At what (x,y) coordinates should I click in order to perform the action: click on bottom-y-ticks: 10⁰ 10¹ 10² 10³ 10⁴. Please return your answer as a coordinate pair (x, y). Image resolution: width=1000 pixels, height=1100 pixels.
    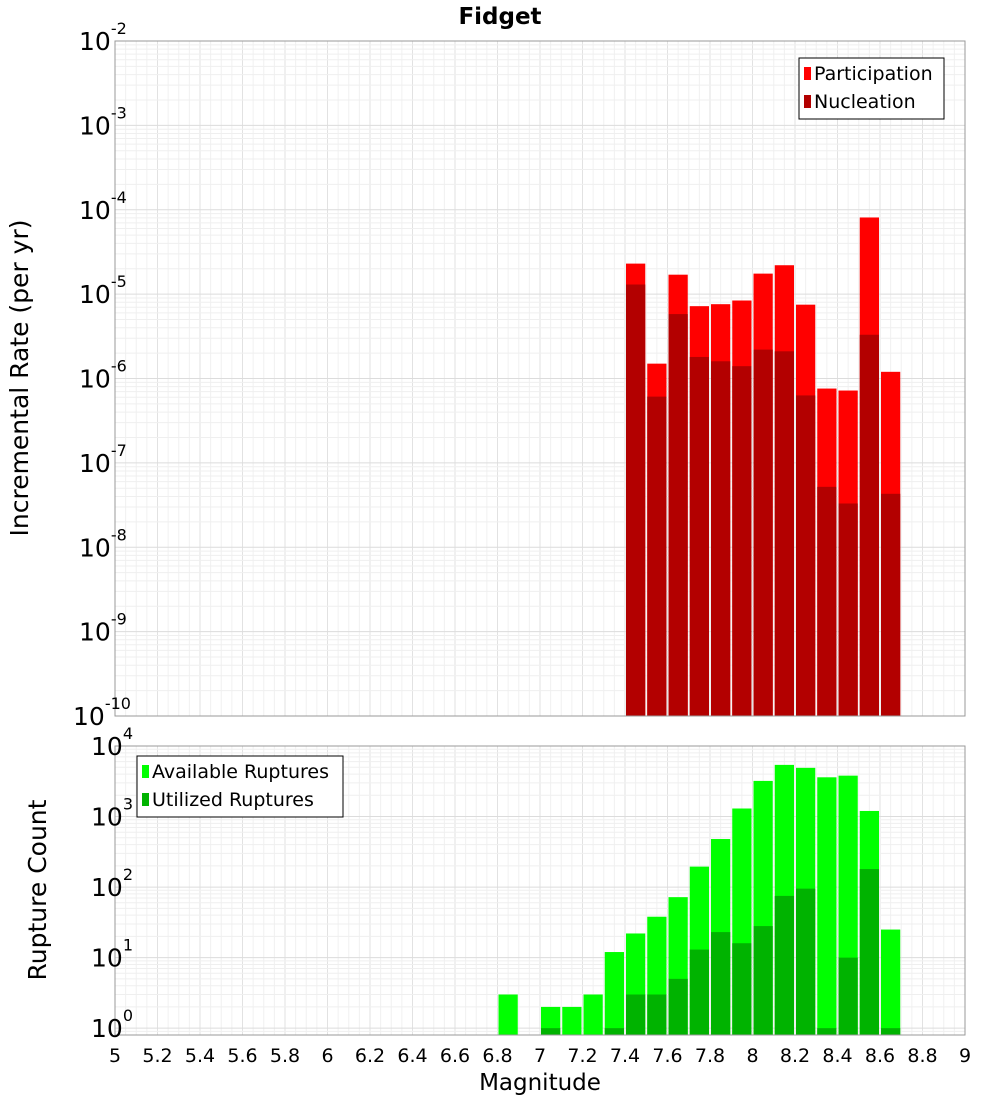
    Looking at the image, I should click on (112, 883).